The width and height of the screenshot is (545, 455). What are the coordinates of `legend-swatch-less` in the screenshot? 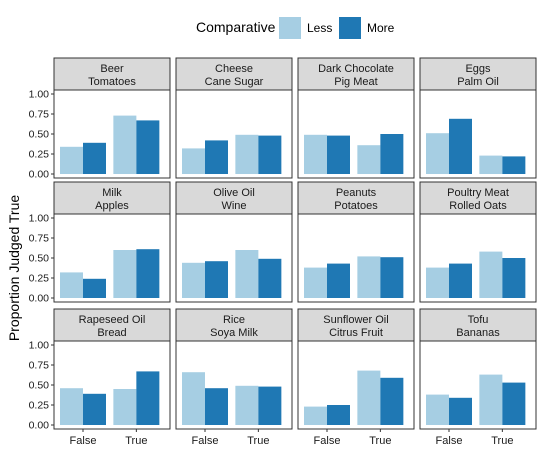 It's located at (290, 28).